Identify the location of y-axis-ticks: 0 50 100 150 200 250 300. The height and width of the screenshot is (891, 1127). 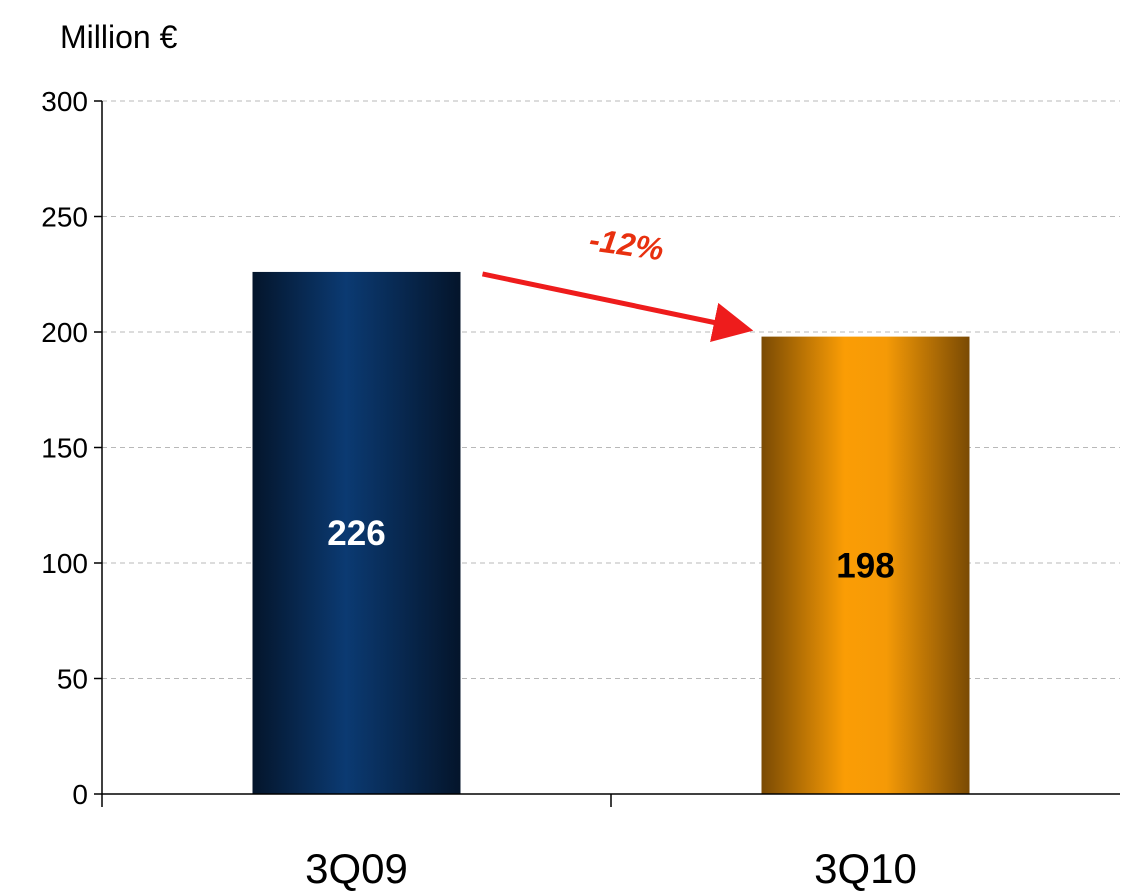
(71, 448).